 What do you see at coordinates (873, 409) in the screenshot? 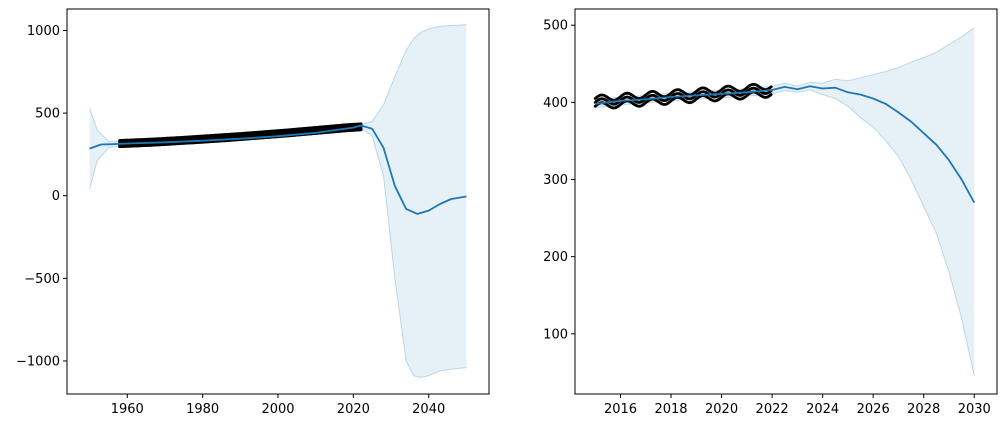
I see `x-tick-label: 2026` at bounding box center [873, 409].